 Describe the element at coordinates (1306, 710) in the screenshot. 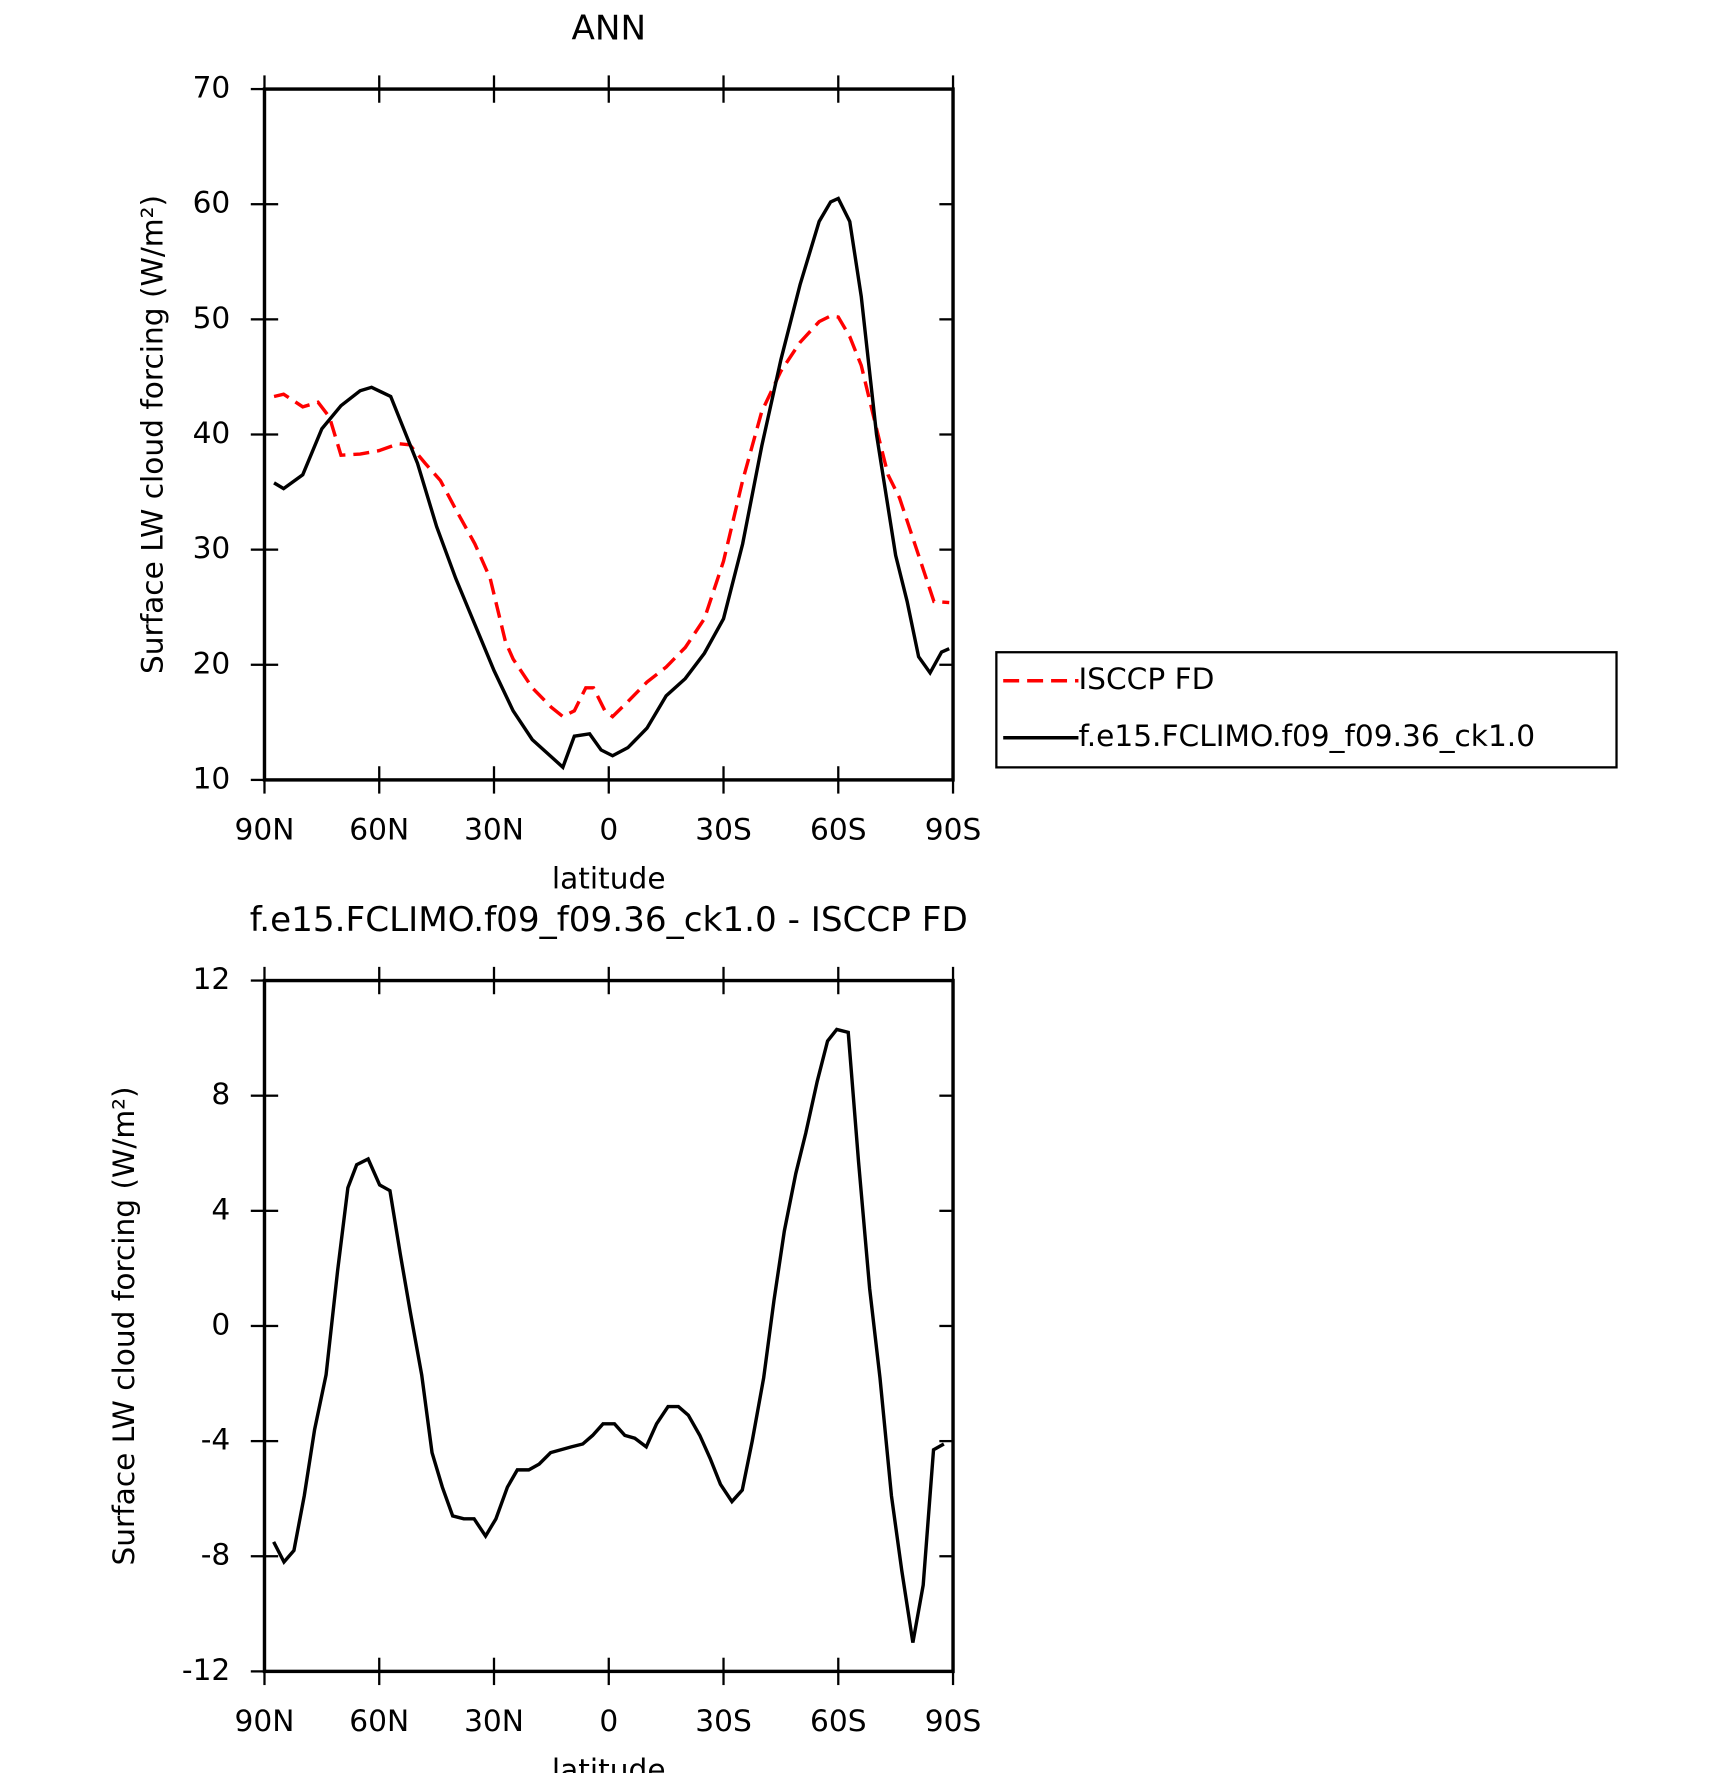

I see `legend-box` at that location.